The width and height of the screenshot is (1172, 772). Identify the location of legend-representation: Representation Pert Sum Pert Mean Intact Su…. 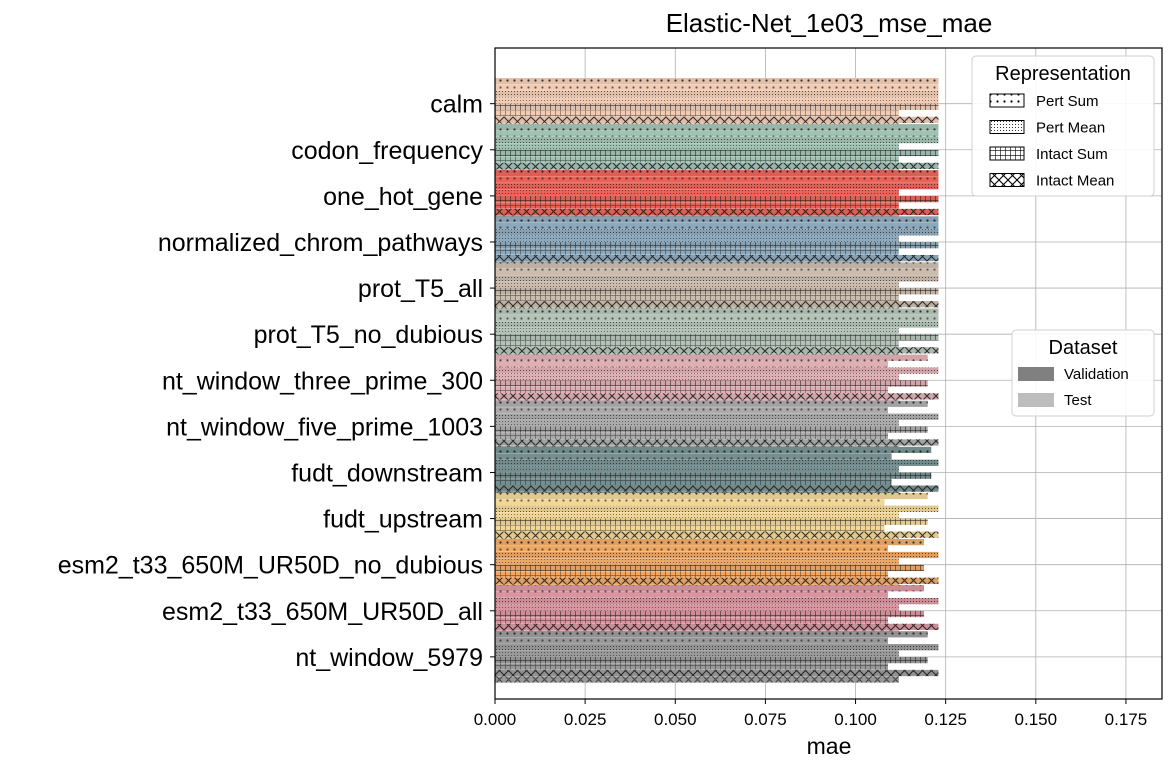
(1063, 126).